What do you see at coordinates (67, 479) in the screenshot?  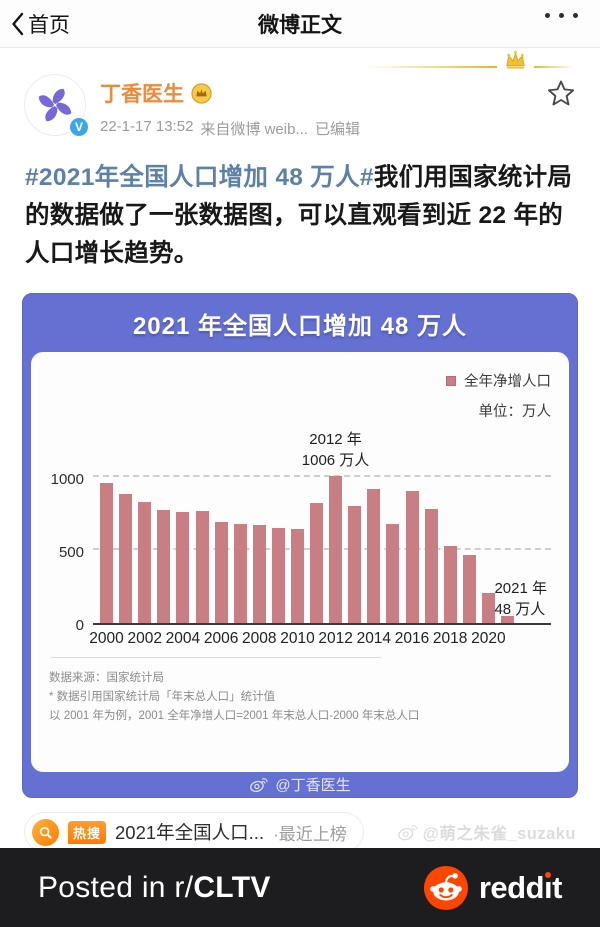 I see `y-tick-label: 1000` at bounding box center [67, 479].